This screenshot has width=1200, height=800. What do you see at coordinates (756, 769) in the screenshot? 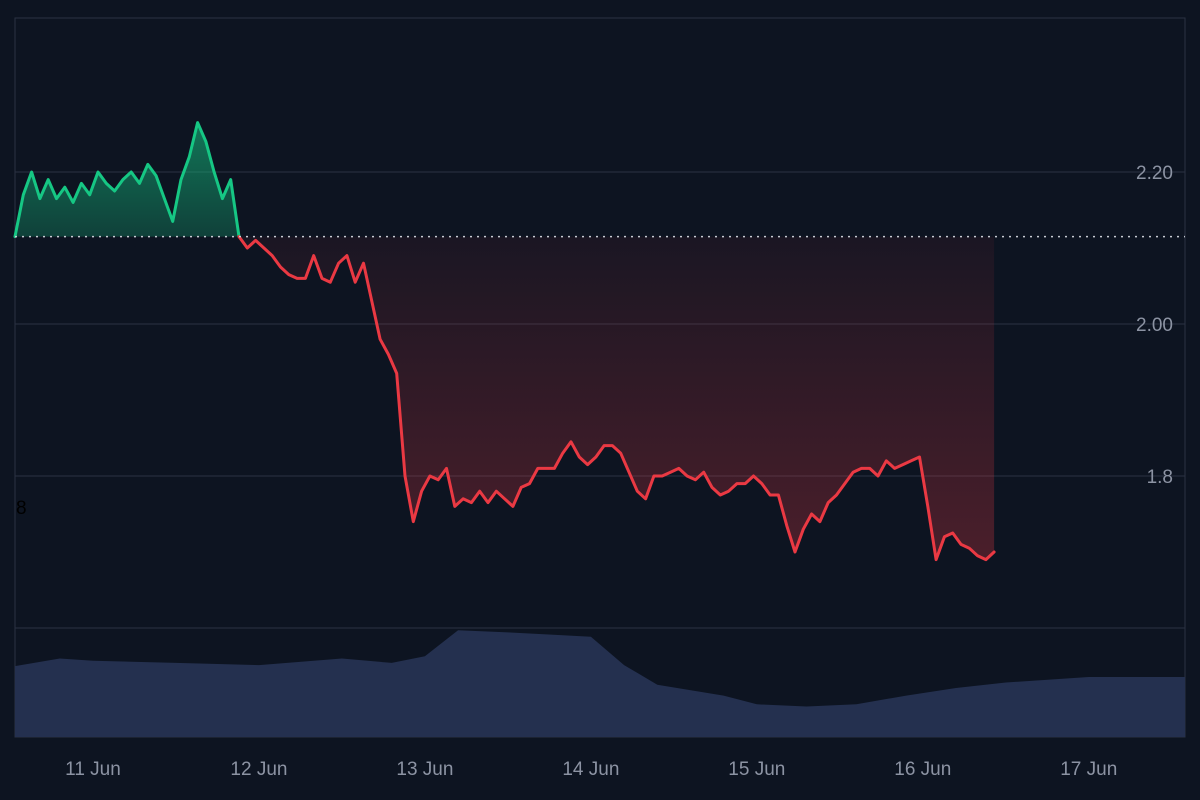
I see `x-tick-label-4: 15 Jun` at bounding box center [756, 769].